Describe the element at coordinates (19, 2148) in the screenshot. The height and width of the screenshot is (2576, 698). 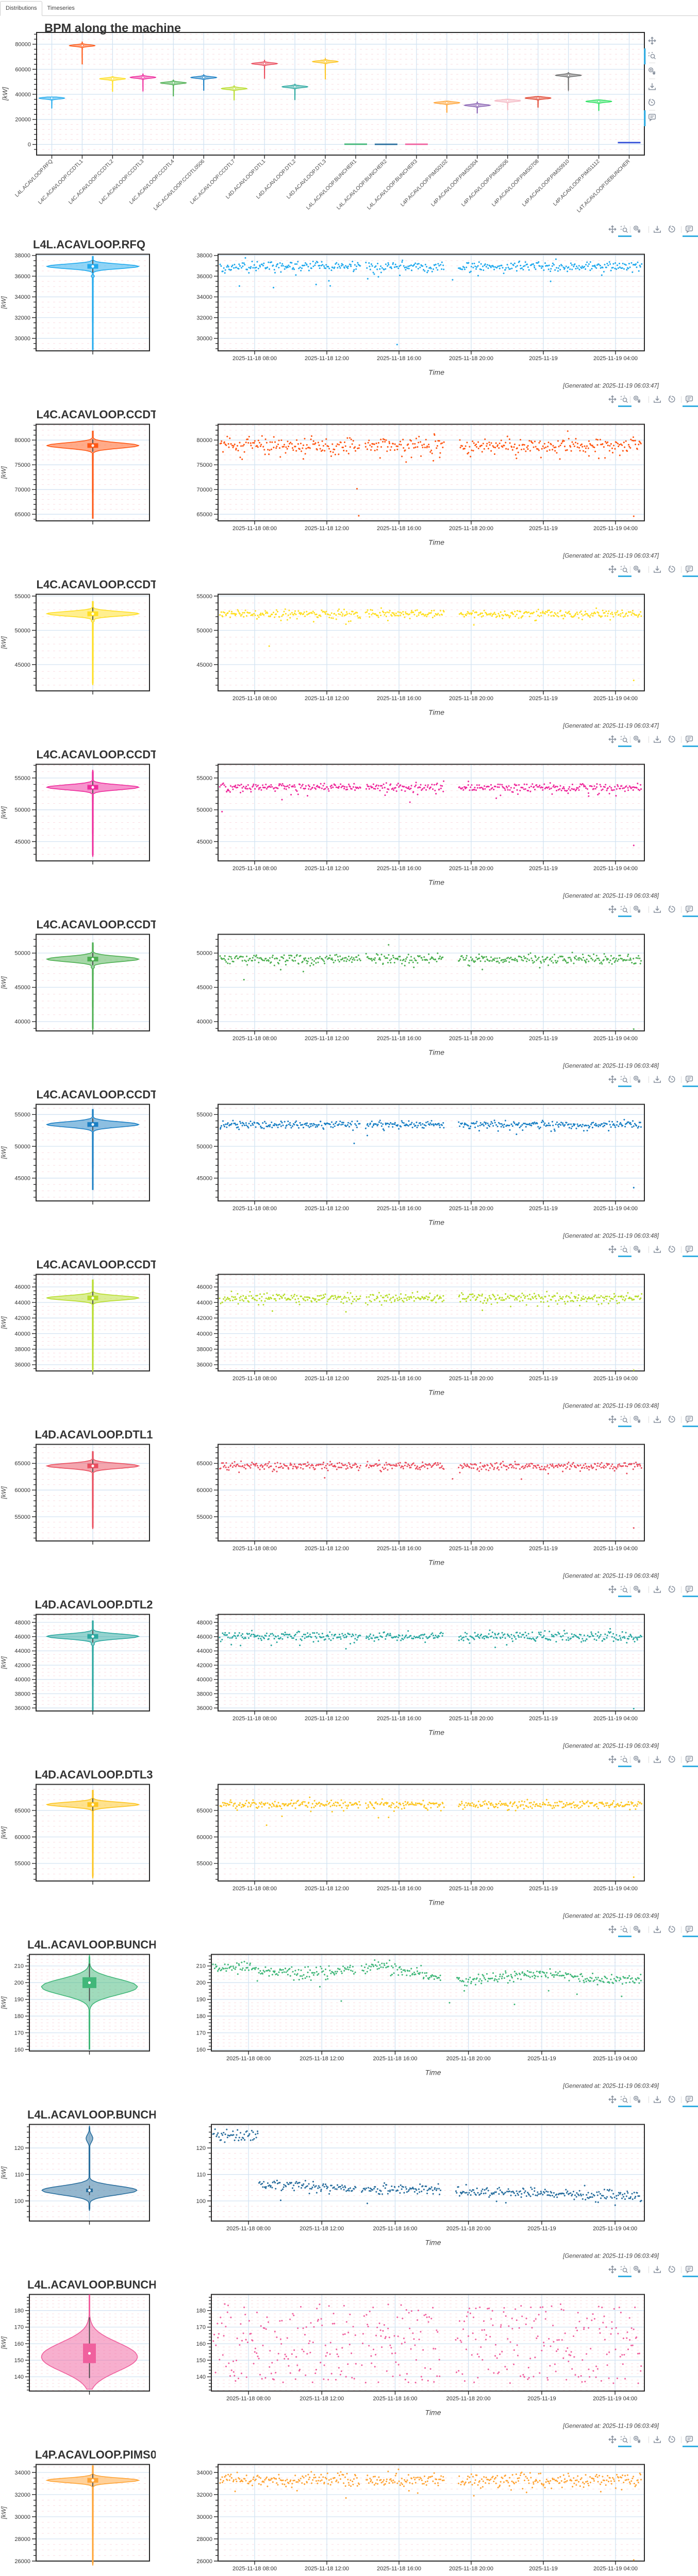
I see `svg-text: 120` at that location.